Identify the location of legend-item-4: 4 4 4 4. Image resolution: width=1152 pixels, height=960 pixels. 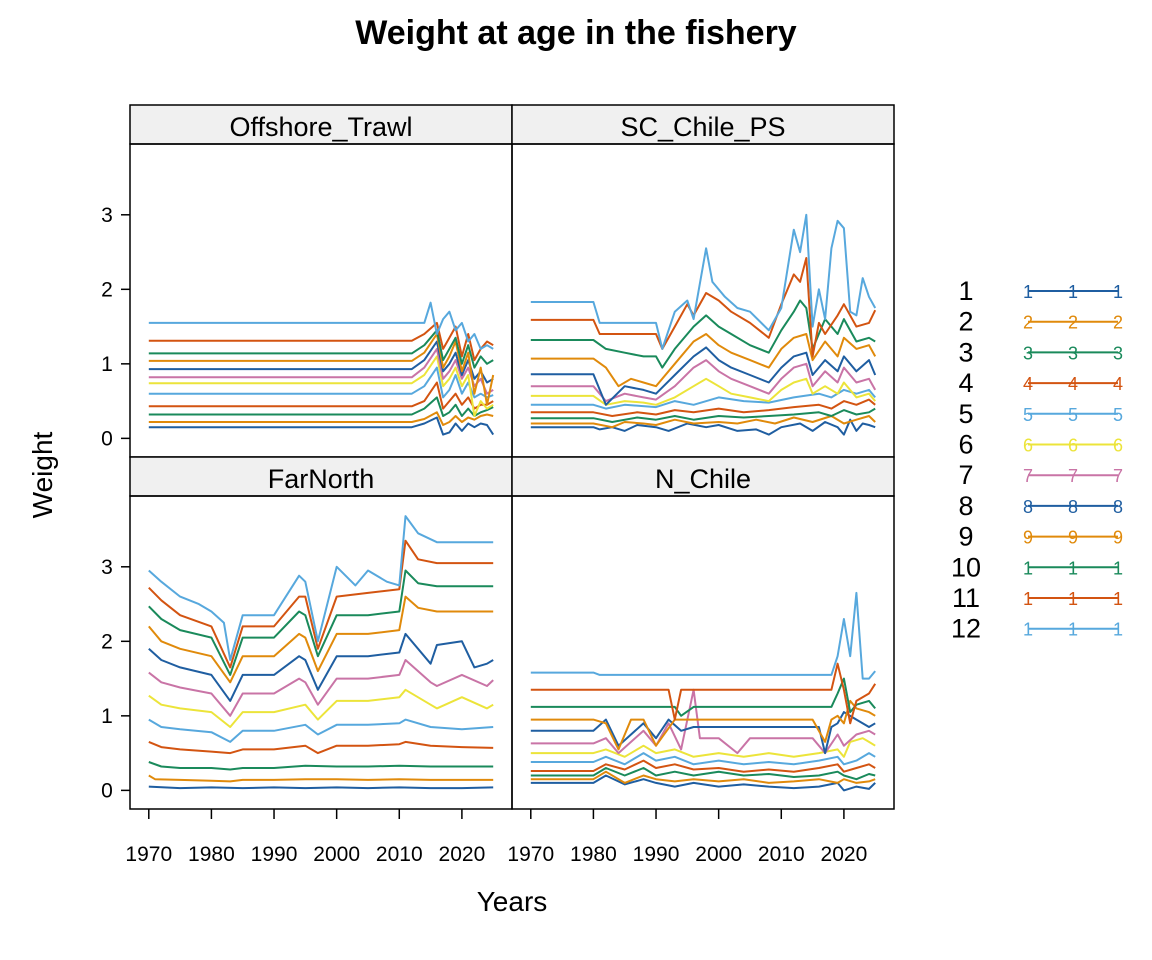
(1040, 383).